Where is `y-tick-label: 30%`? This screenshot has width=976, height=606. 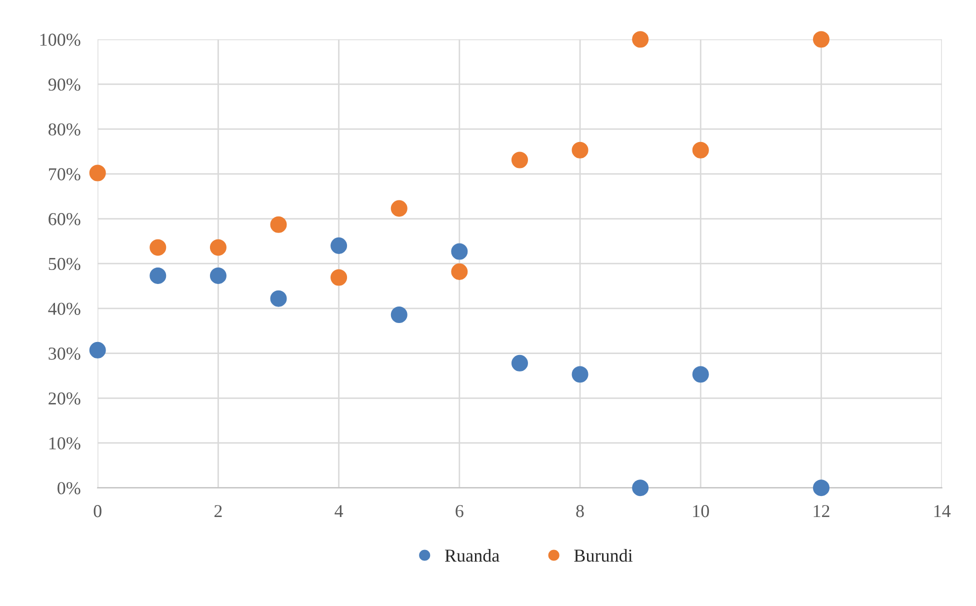
y-tick-label: 30% is located at coordinates (64, 354).